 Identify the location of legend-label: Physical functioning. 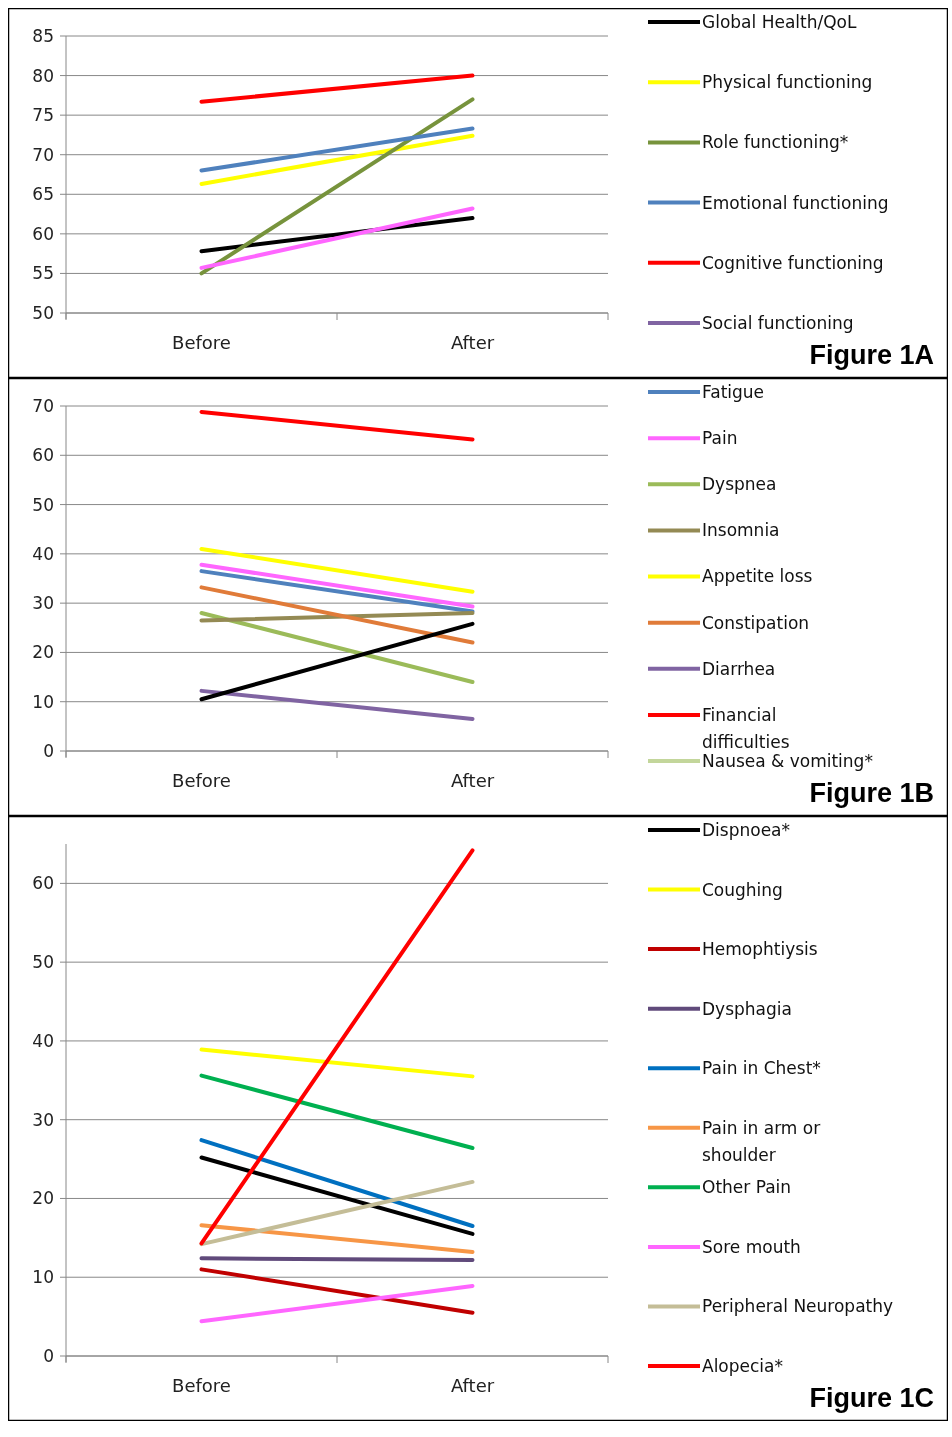
(787, 82).